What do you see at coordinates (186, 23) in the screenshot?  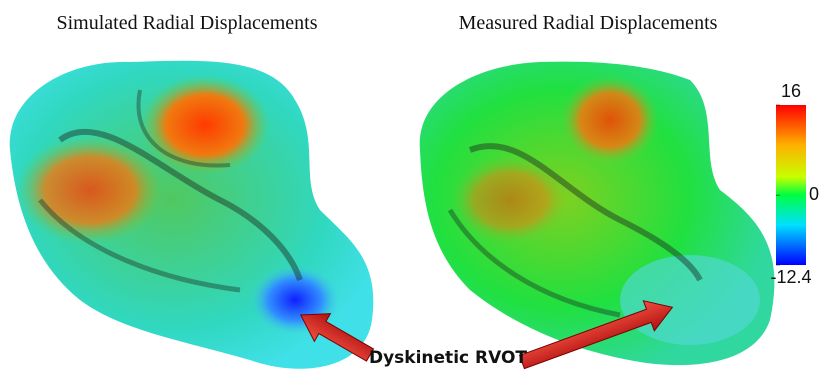 I see `panel-title: Simulated Radial Displacements` at bounding box center [186, 23].